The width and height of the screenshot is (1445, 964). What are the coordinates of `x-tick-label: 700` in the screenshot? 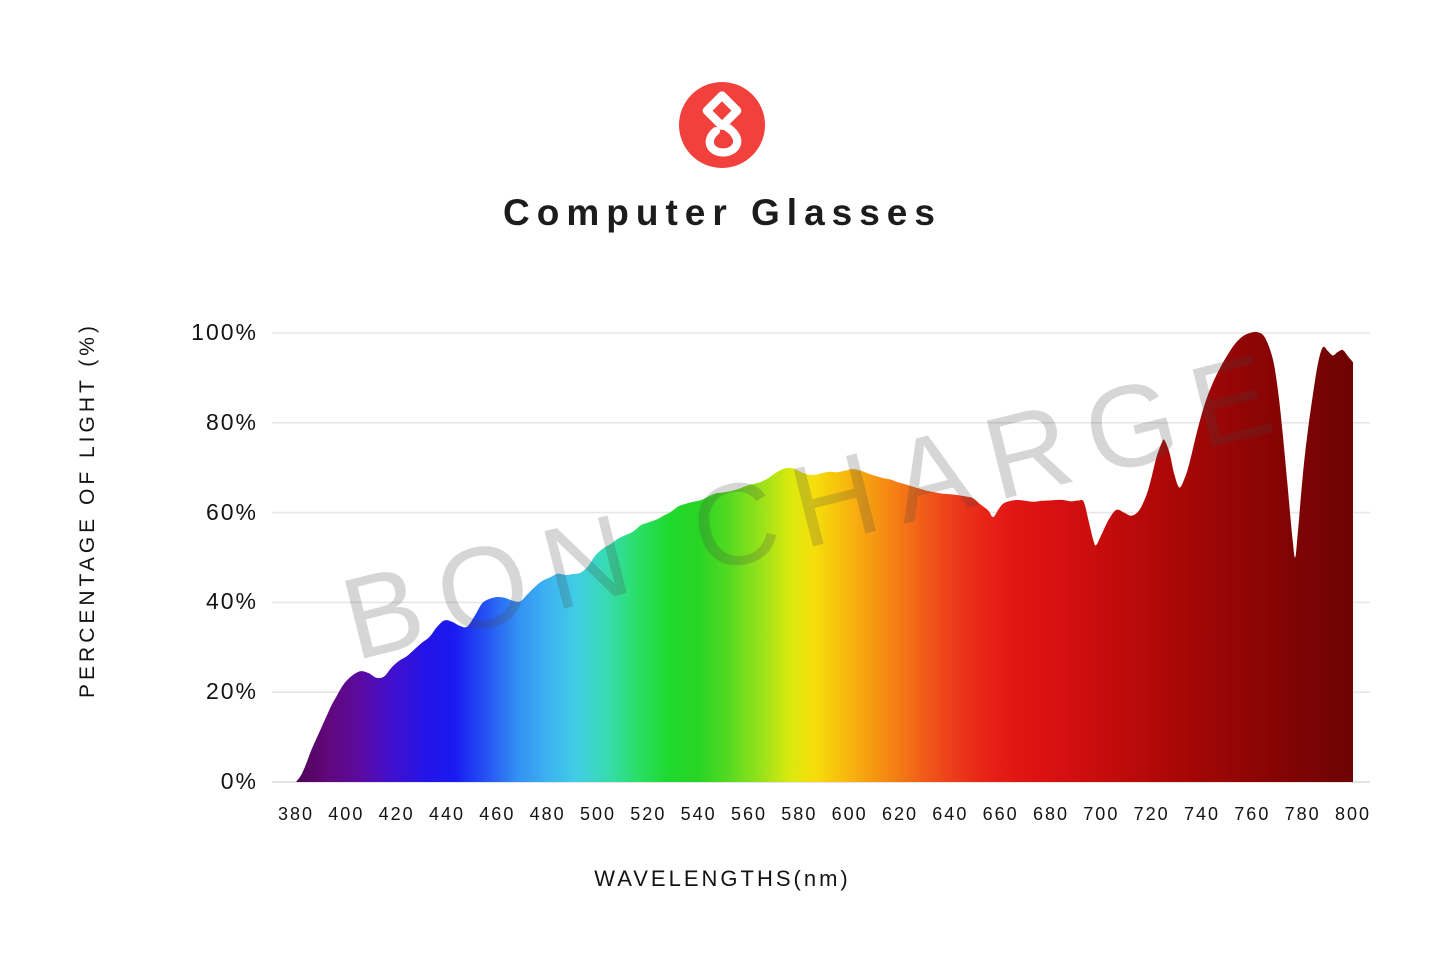 It's located at (1101, 814).